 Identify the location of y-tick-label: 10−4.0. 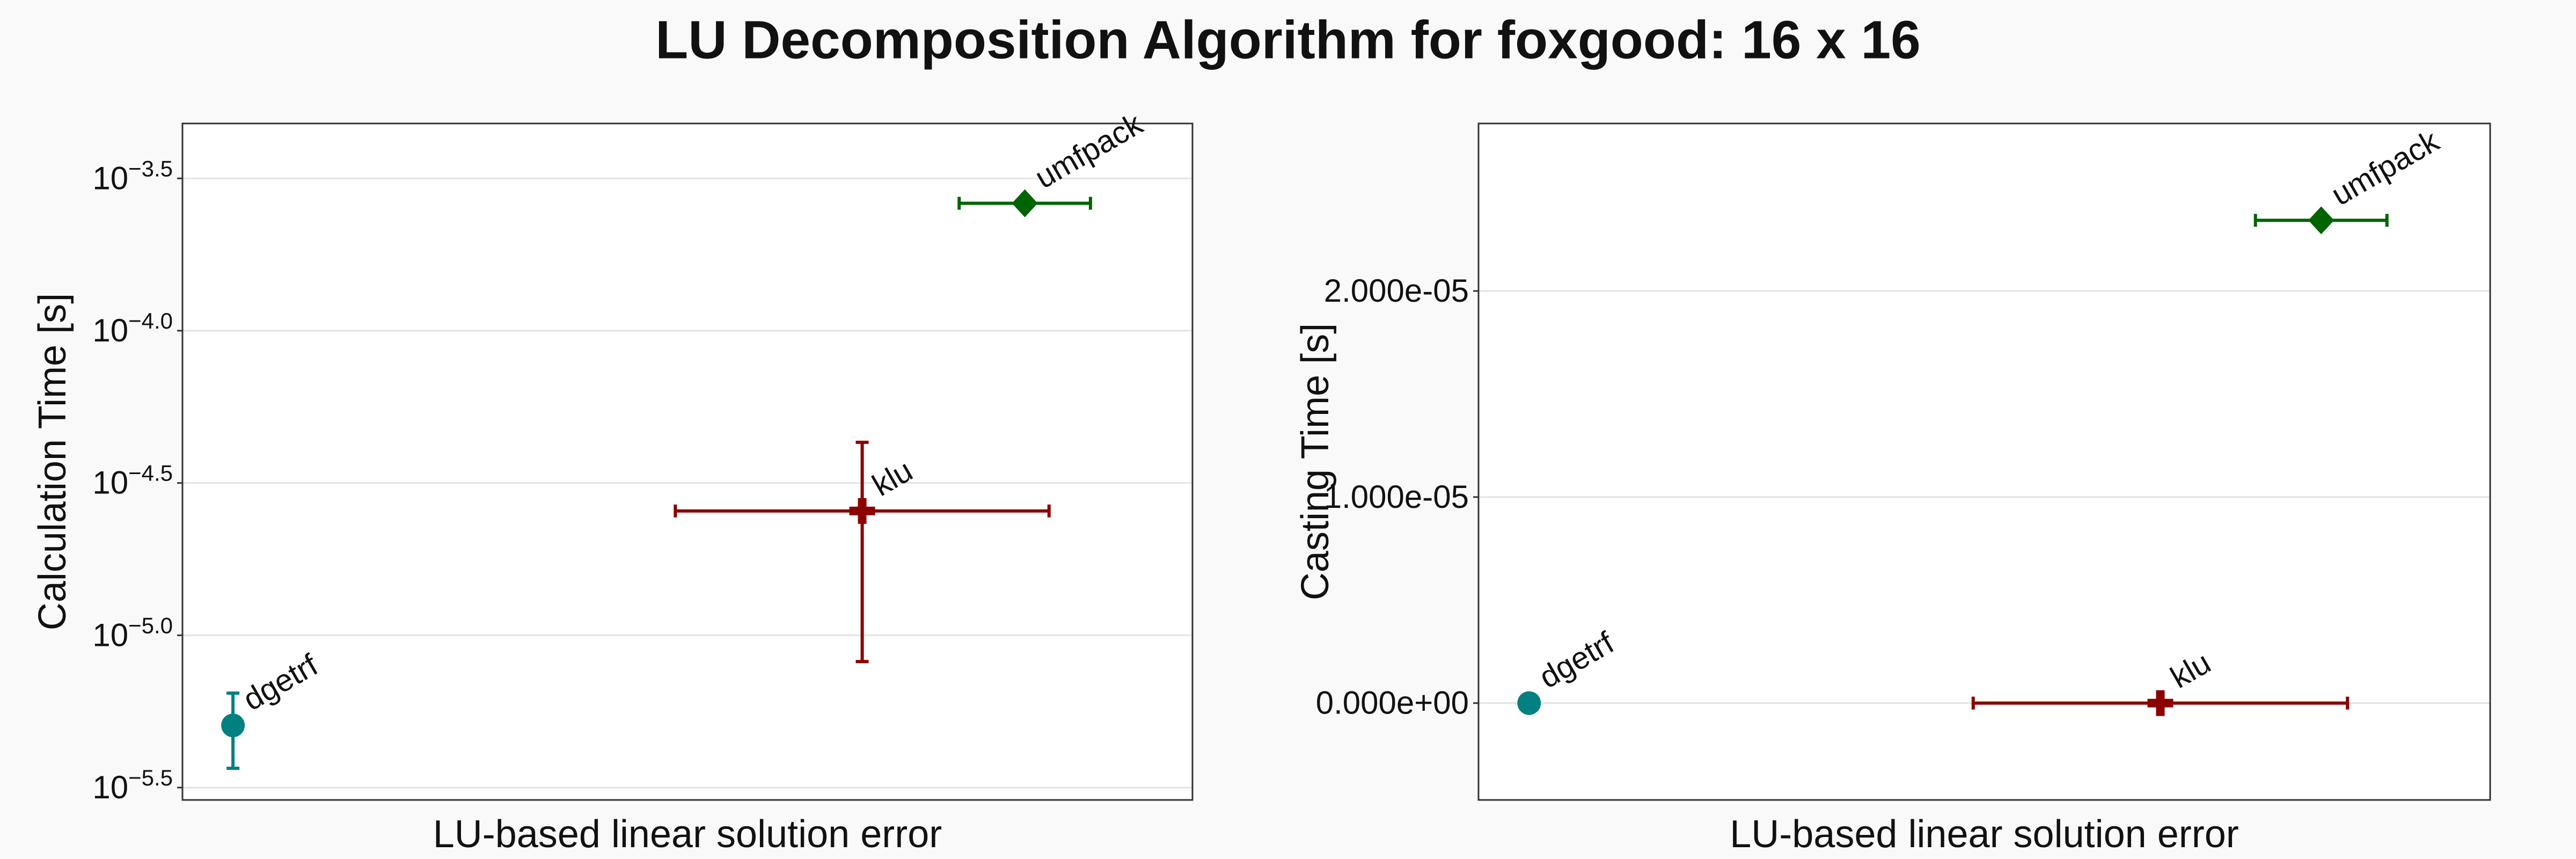
(132, 328).